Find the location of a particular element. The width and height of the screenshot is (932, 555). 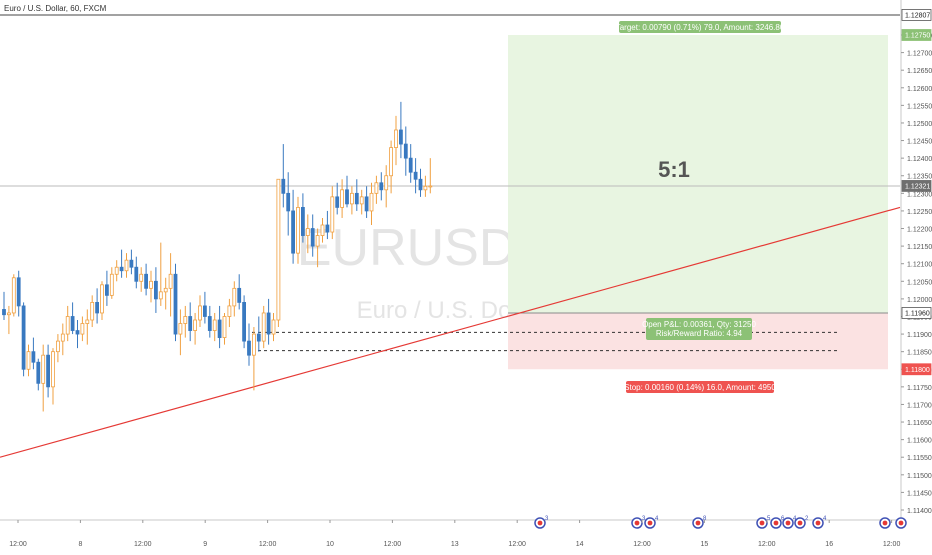

event-flag-icon: 6 is located at coordinates (777, 522).